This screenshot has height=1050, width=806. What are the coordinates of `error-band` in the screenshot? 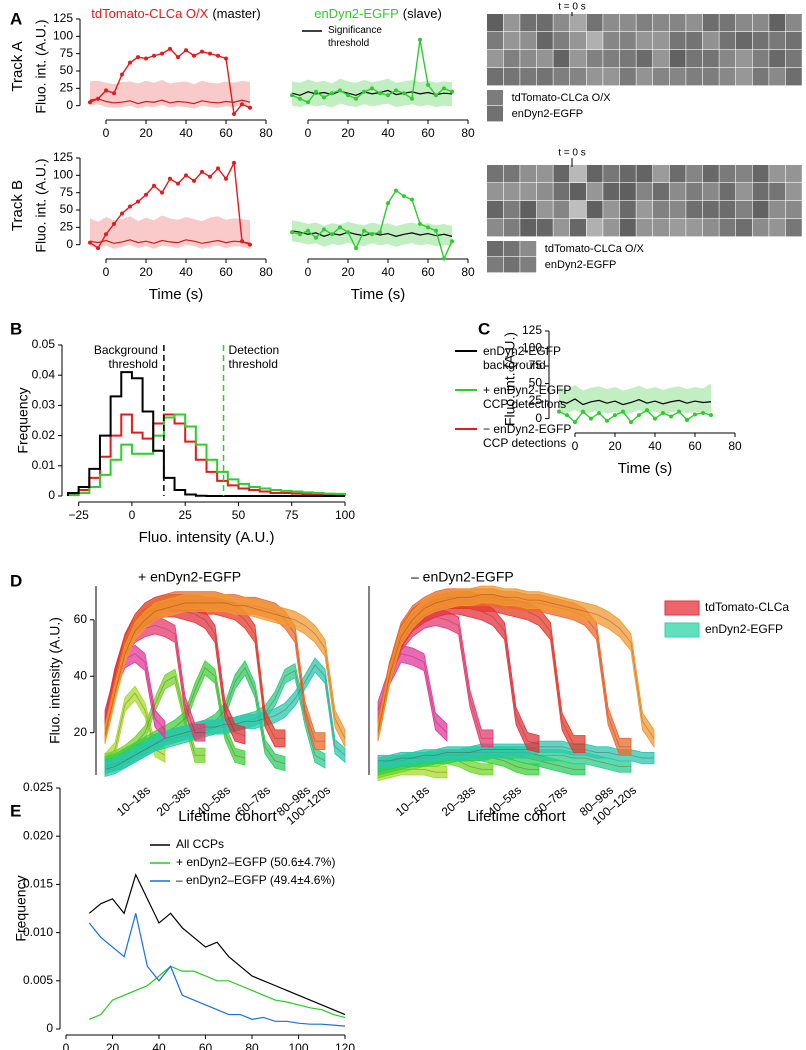 It's located at (516, 667).